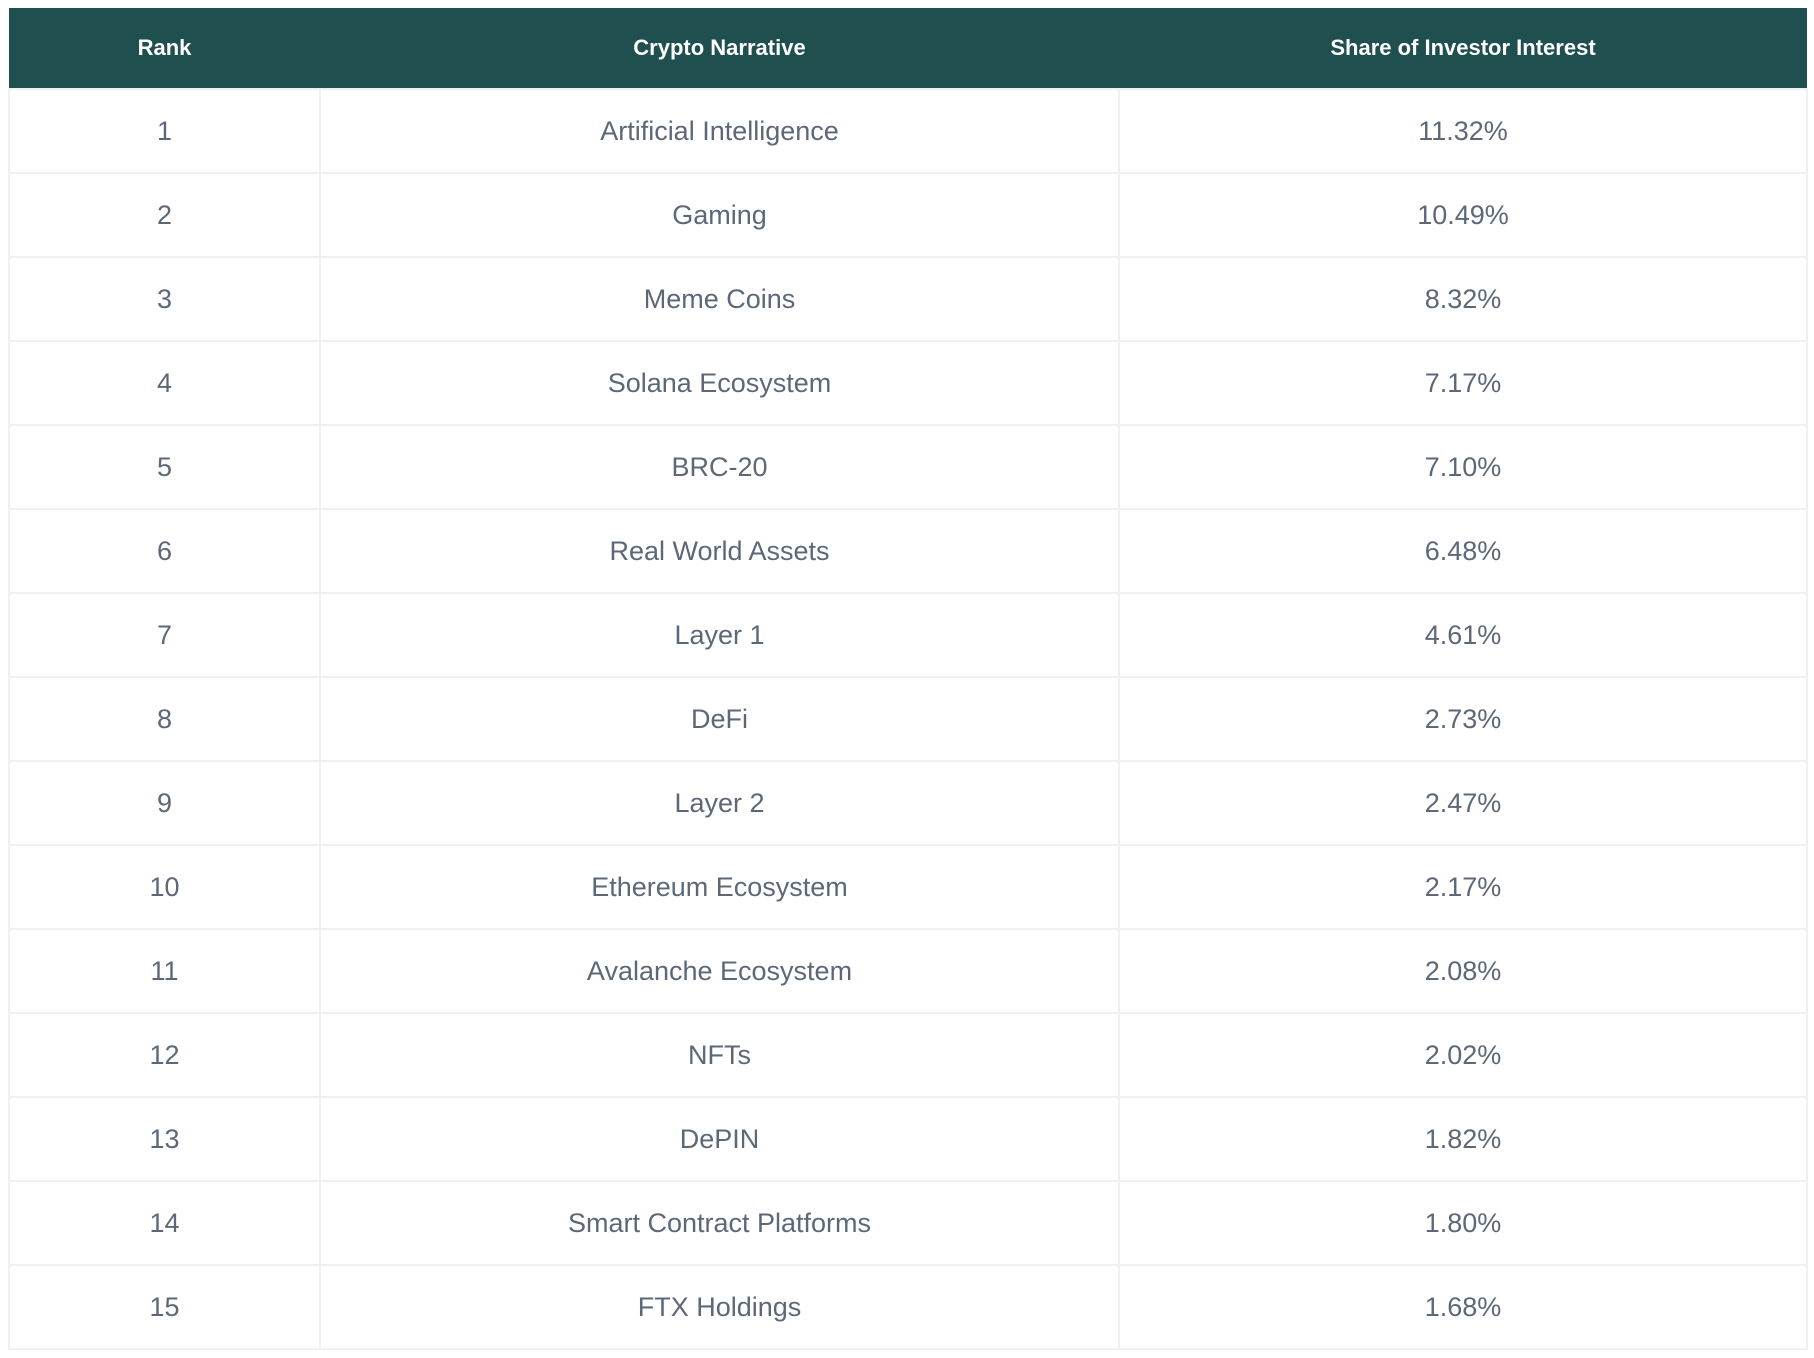 This screenshot has height=1358, width=1814. I want to click on table-row: 13 DePIN 1.82%, so click(908, 1139).